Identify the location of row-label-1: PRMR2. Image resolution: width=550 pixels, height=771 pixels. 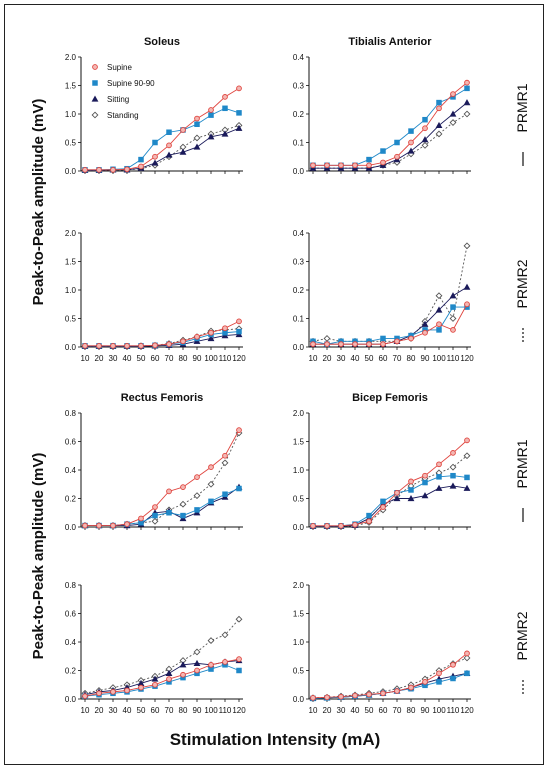
(522, 300).